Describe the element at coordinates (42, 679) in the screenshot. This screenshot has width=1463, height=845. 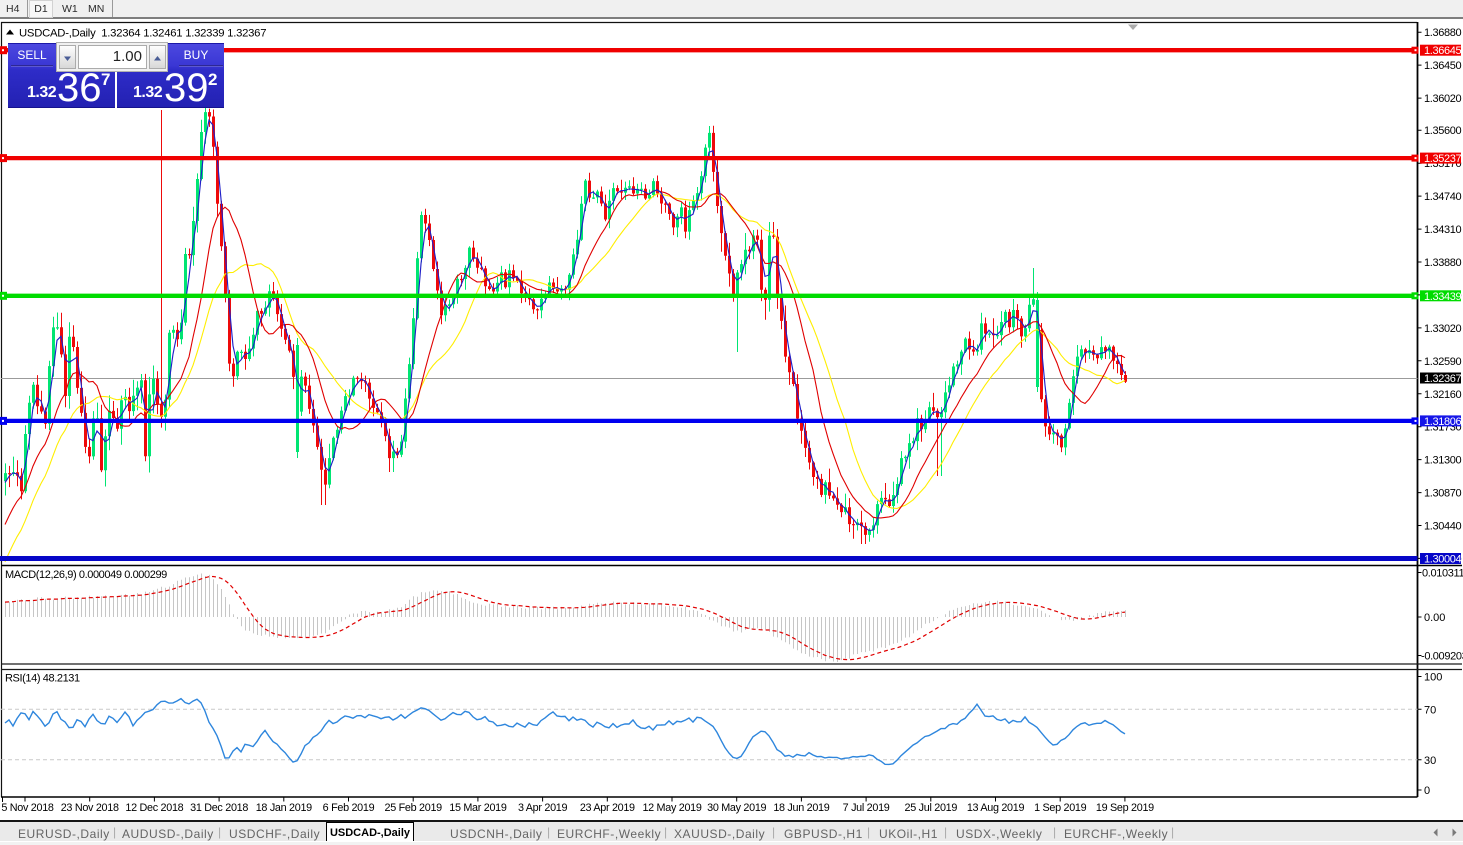
I see `svg-text: RSI(14) 48.2131` at that location.